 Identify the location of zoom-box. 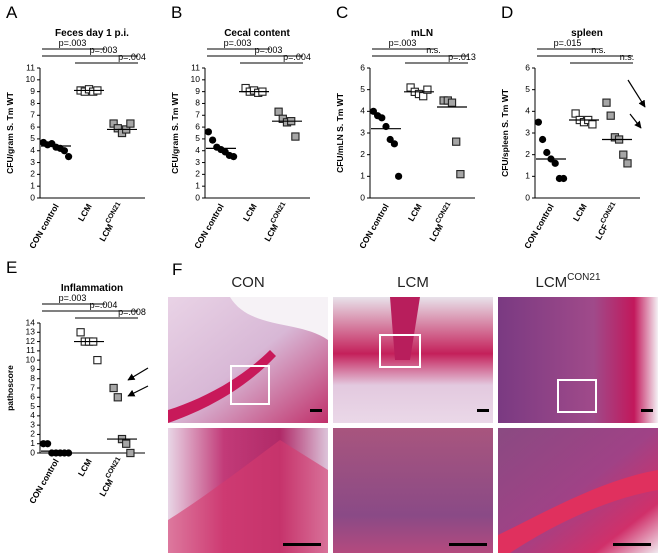
(250, 385).